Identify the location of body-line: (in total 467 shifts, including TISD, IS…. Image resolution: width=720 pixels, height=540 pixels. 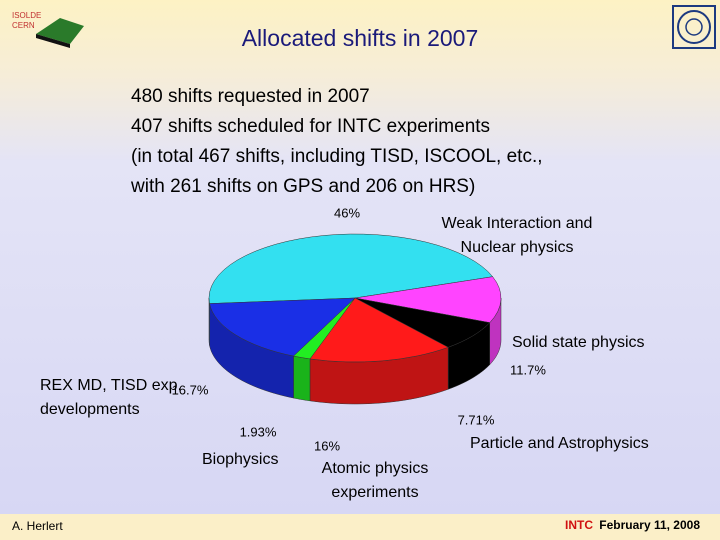
(337, 156).